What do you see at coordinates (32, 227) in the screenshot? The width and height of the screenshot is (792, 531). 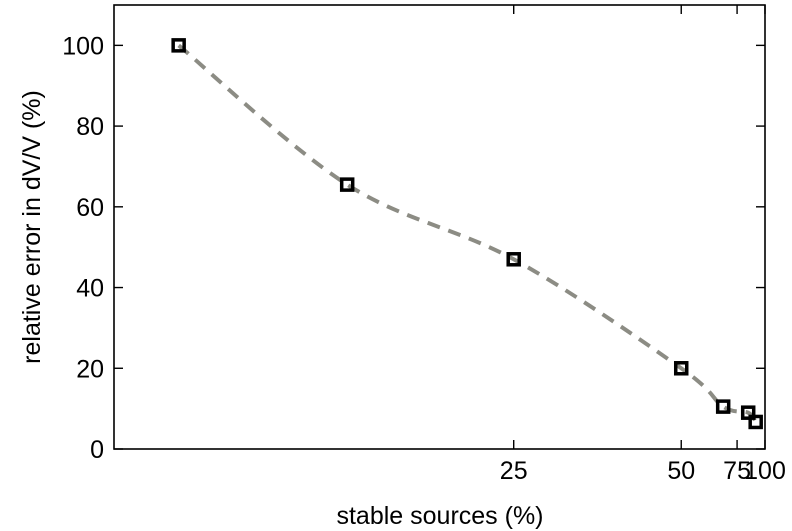 I see `y-axis-label: relative error in dV/V (%)` at bounding box center [32, 227].